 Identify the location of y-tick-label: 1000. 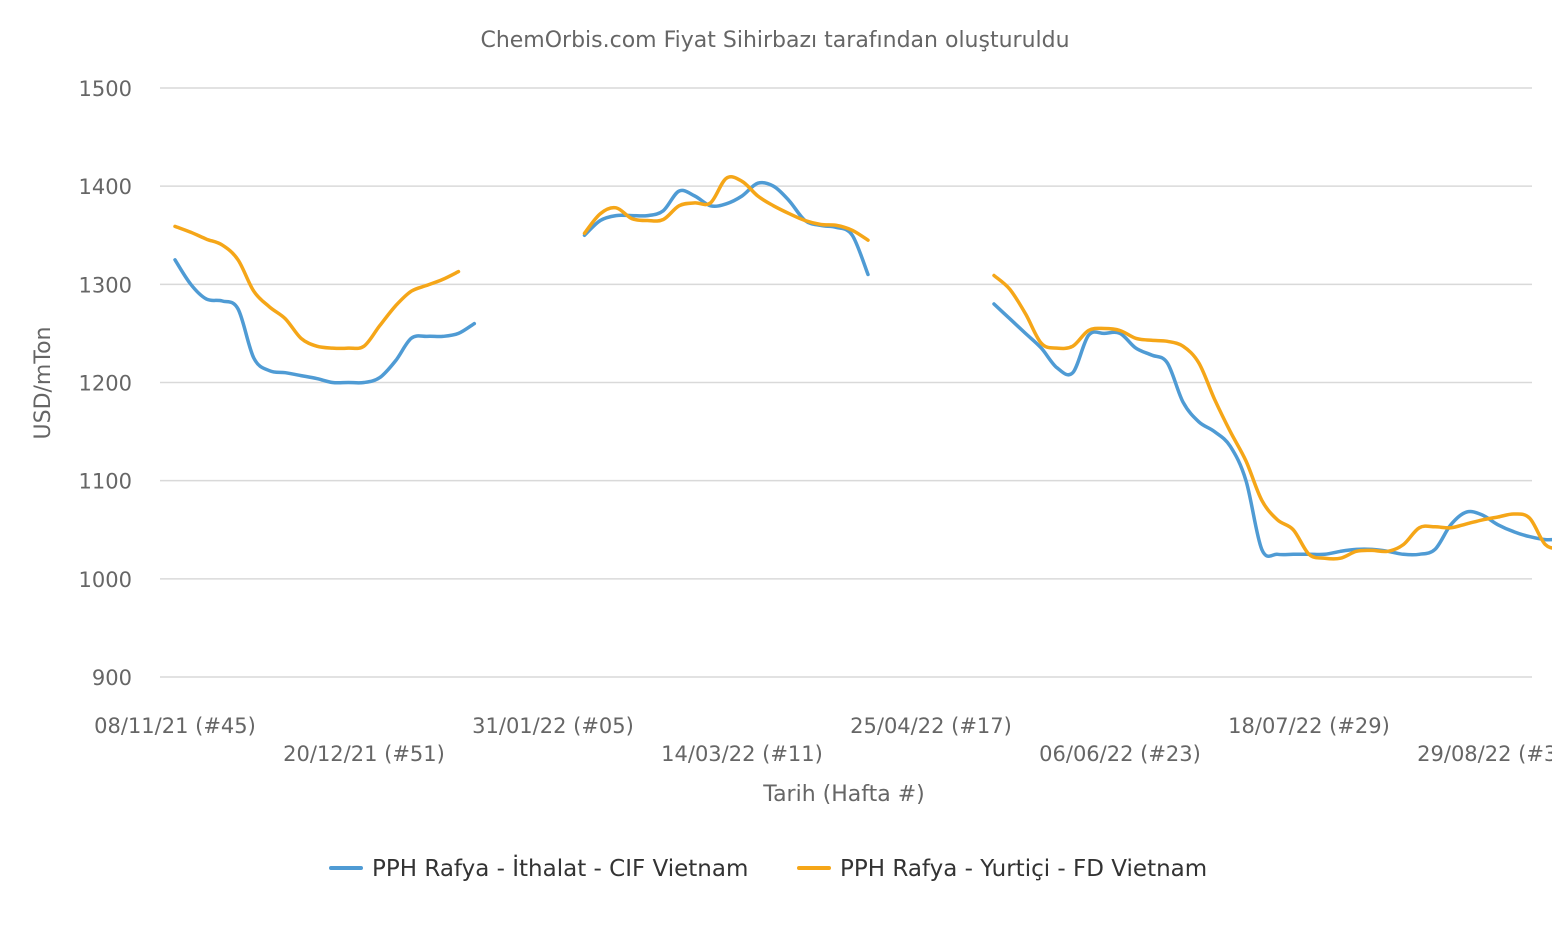
(105, 580).